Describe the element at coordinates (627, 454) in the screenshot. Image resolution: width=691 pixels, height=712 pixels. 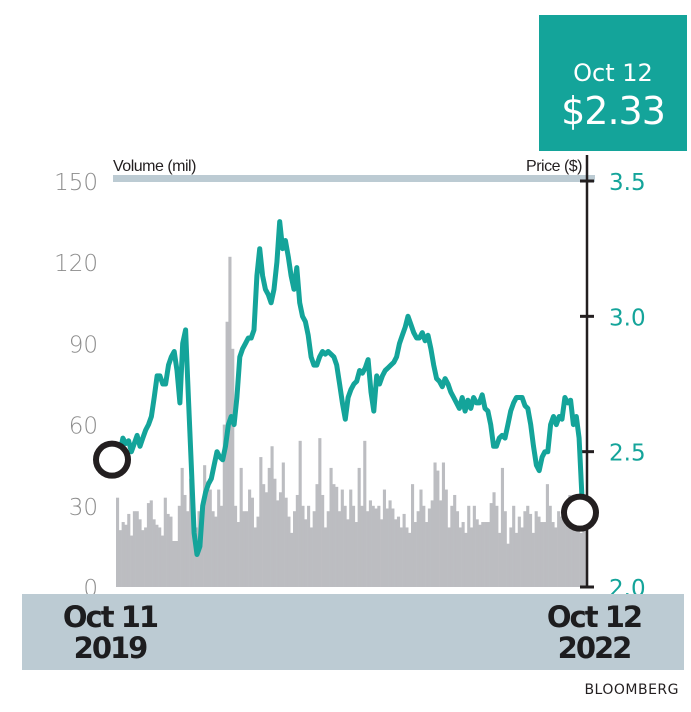
I see `price-tick-label: 2.5` at that location.